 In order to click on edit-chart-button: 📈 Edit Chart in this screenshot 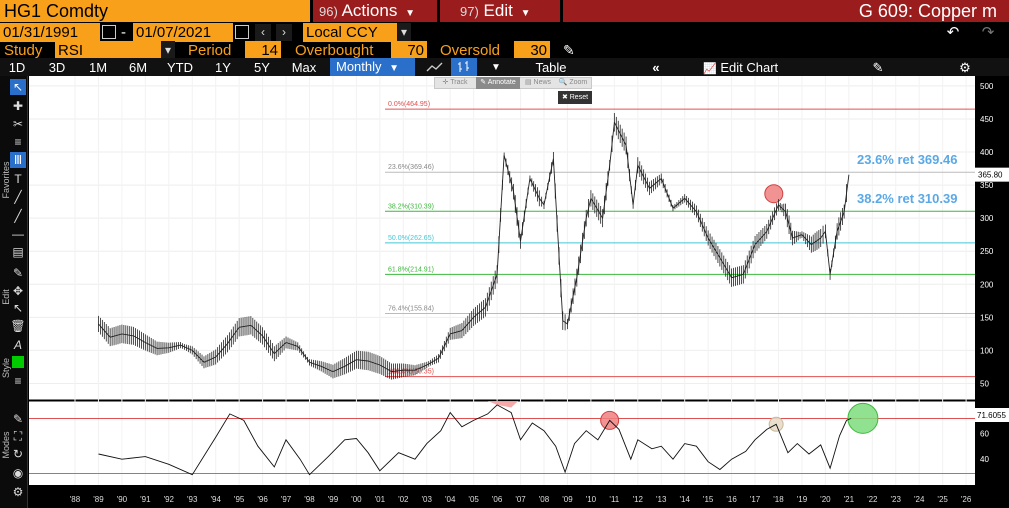, I will do `click(753, 68)`.